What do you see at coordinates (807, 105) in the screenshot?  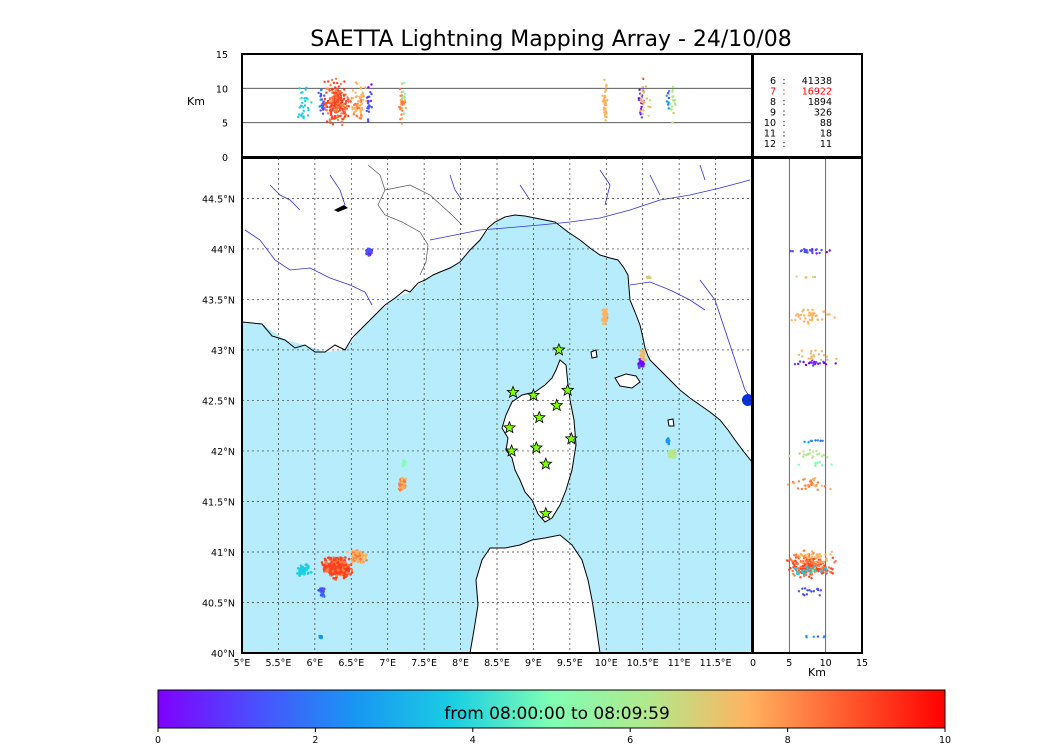 I see `station-count-legend: 6:413387:169228:18949:32610:8811:1812:11` at bounding box center [807, 105].